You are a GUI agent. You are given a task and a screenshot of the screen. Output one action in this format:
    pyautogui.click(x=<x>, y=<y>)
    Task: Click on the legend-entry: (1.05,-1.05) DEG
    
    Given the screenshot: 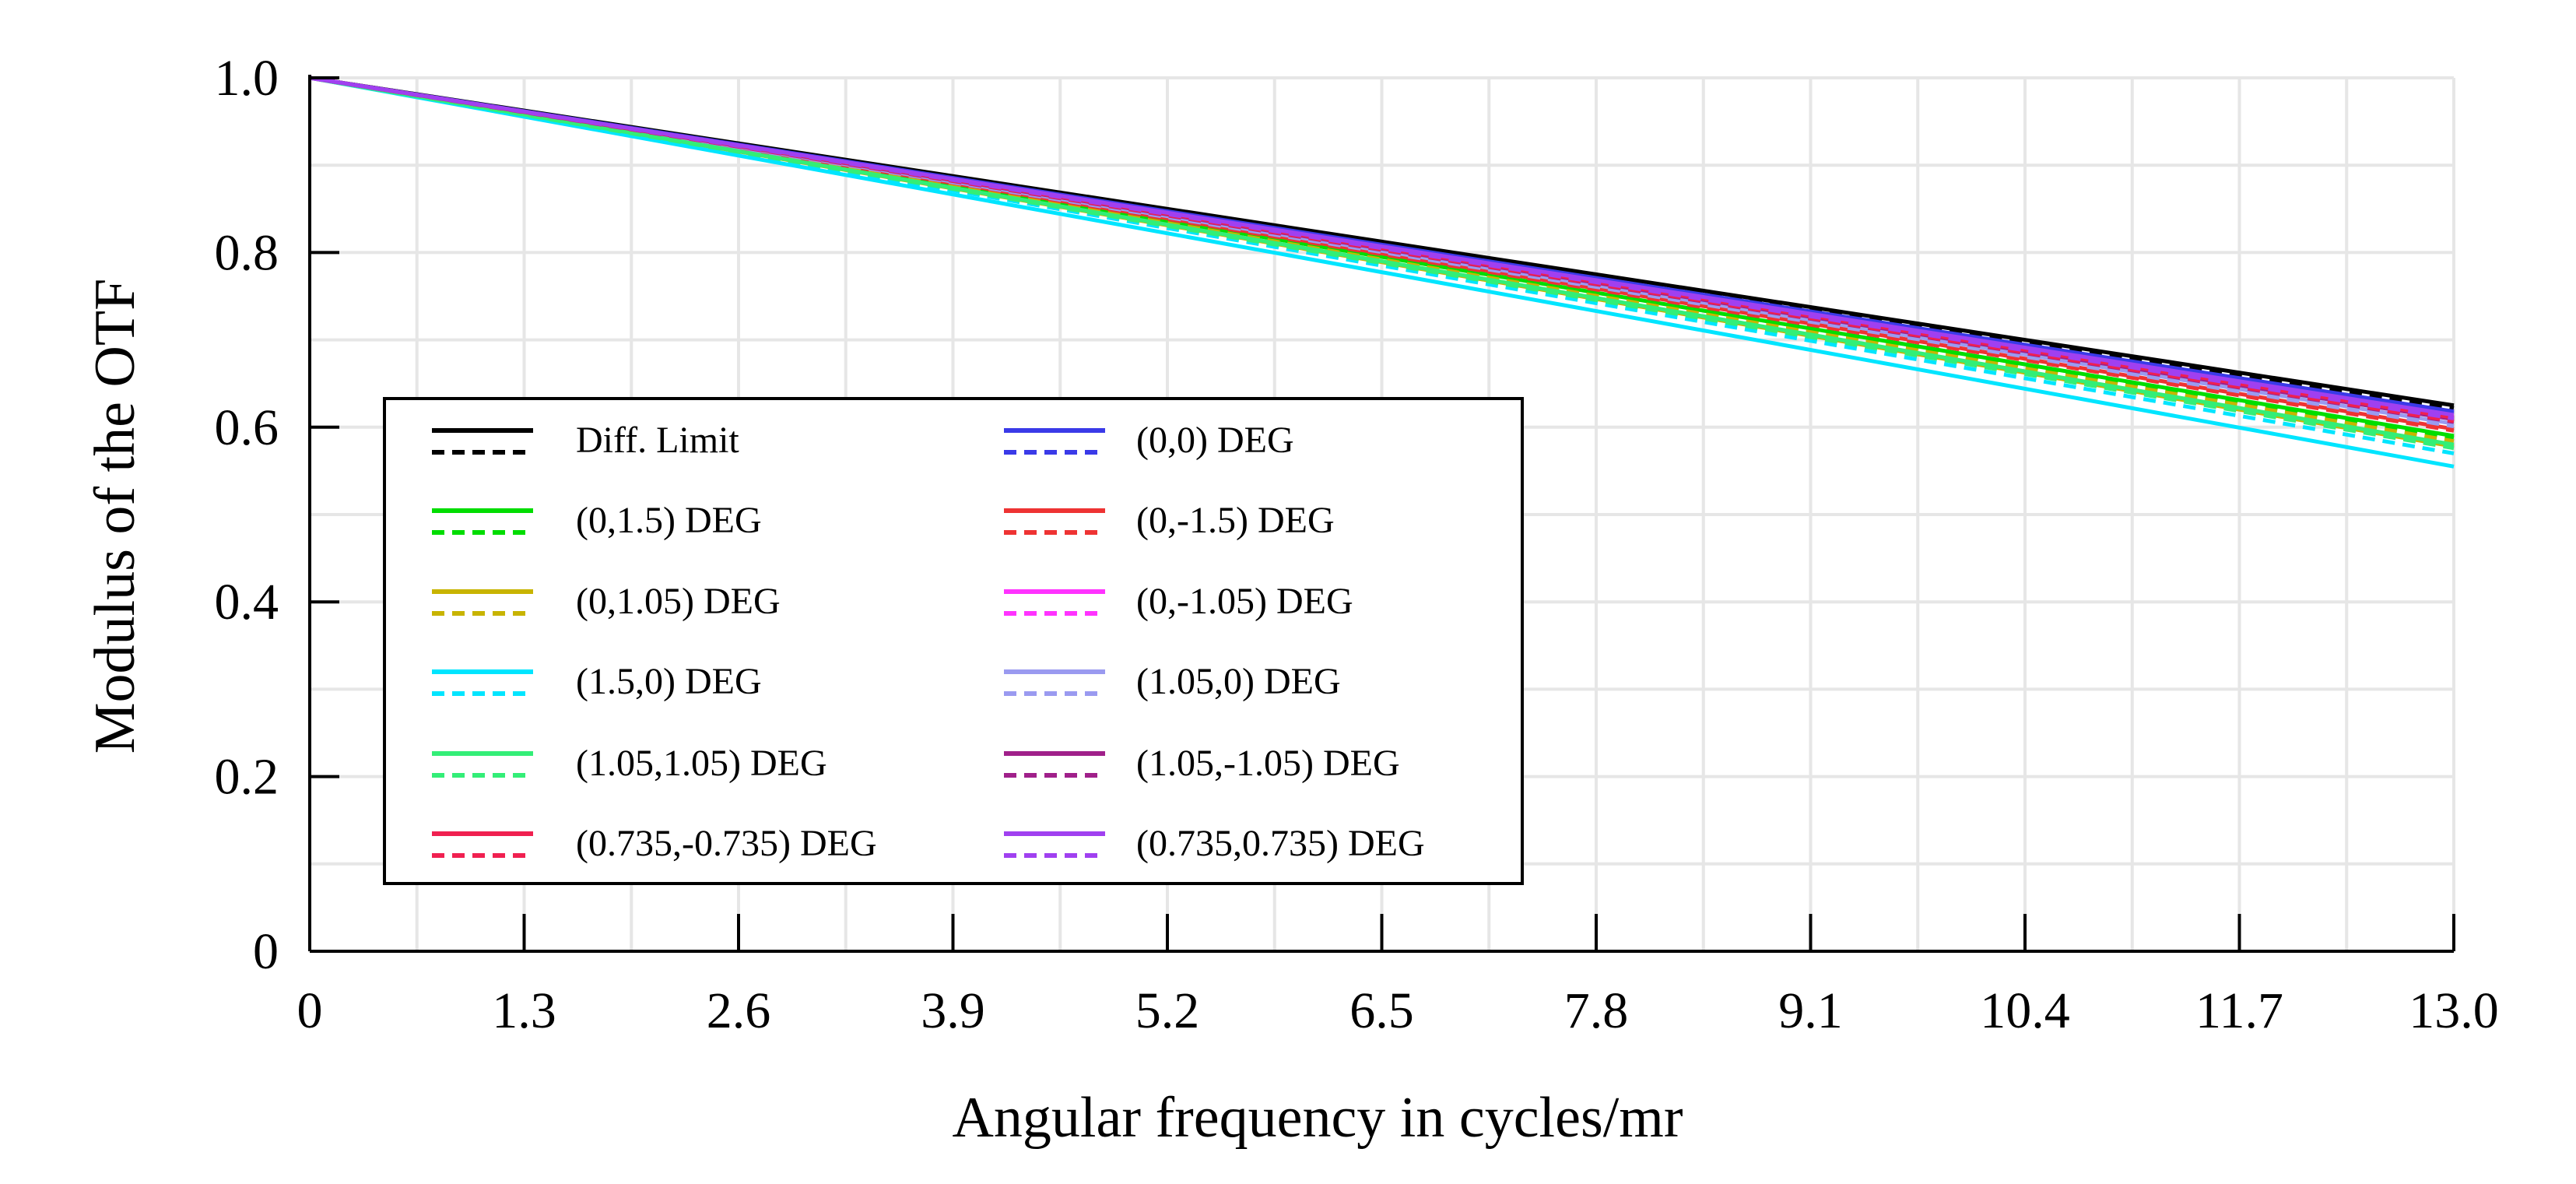 What is the action you would take?
    pyautogui.click(x=1202, y=763)
    